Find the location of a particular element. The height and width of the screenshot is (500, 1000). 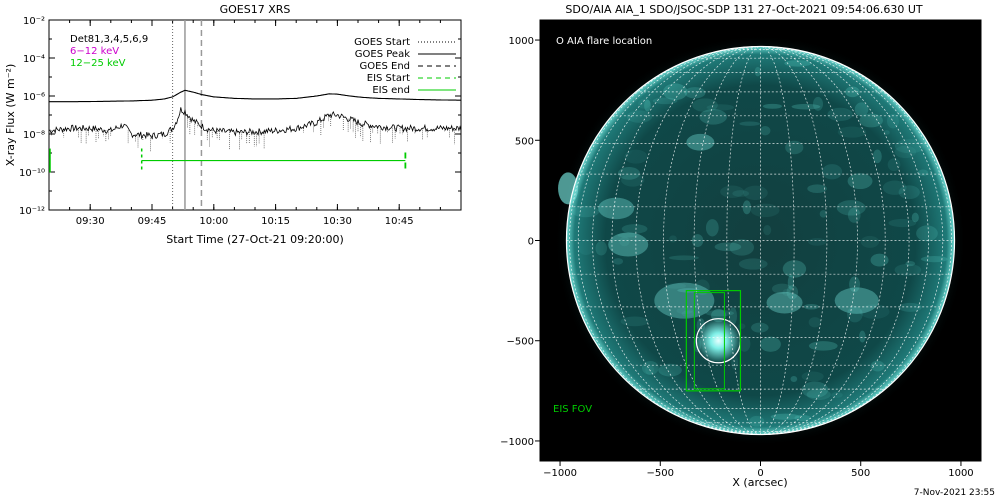

aia-y-axis: 1000 500 0 −500 −1000 is located at coordinates (520, 242).